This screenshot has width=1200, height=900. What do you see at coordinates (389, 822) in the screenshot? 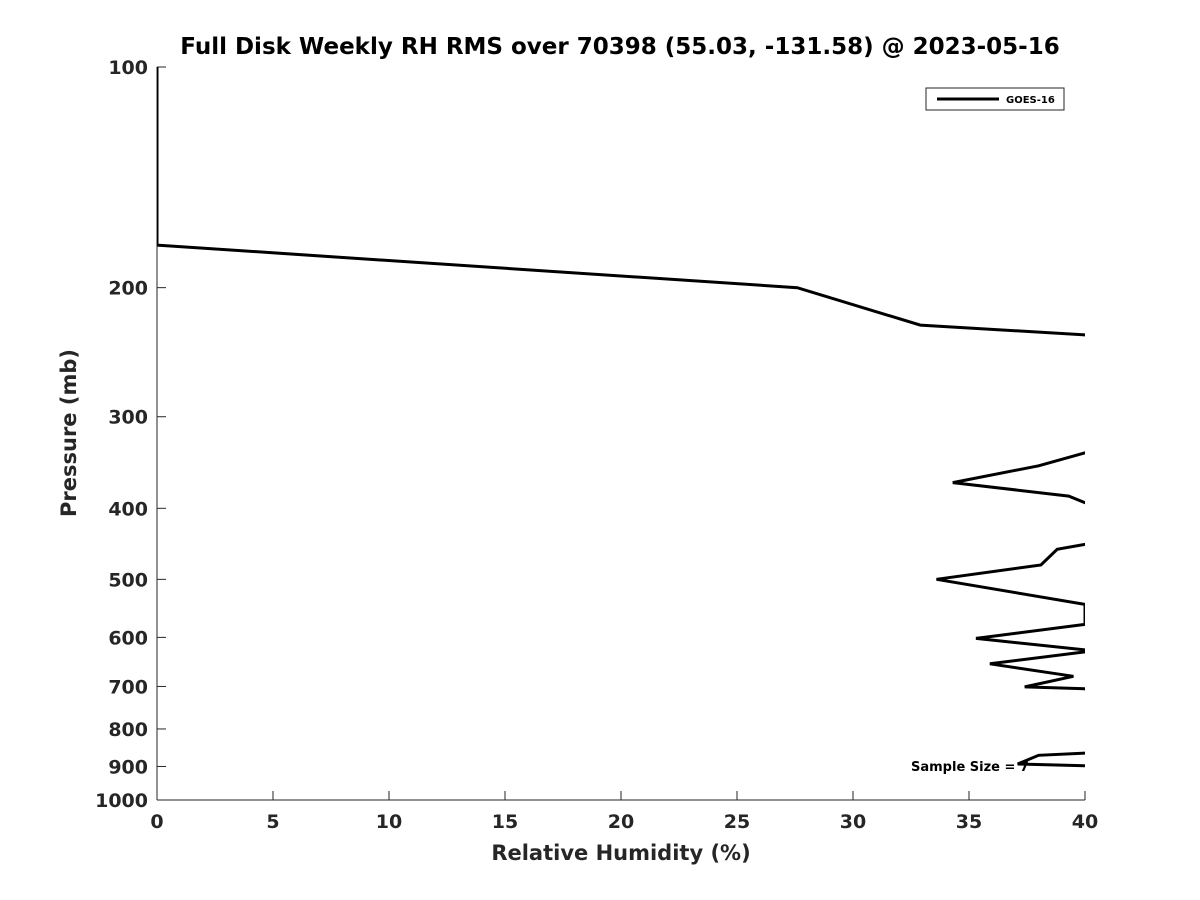
I see `x-tick-label: 10` at bounding box center [389, 822].